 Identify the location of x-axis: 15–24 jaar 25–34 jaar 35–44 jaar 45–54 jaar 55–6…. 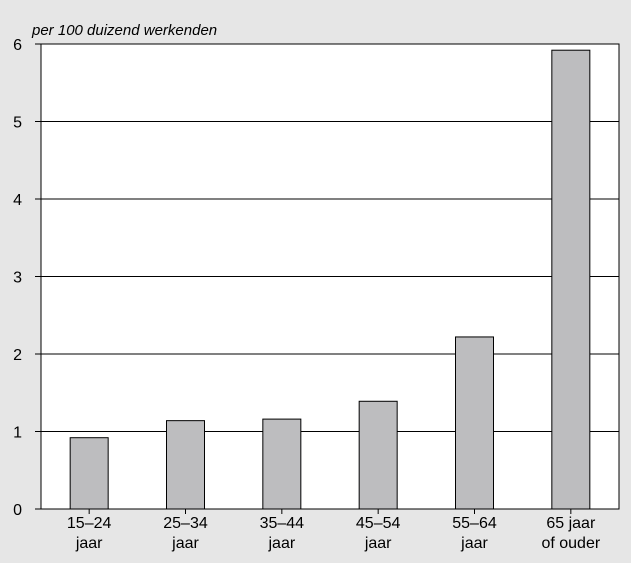
(334, 530).